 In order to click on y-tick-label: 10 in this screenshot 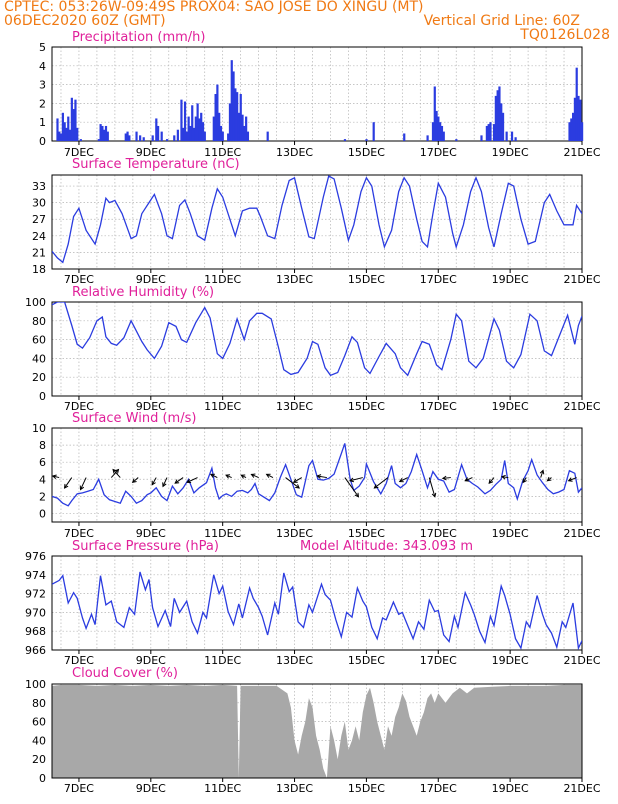, I will do `click(39, 428)`.